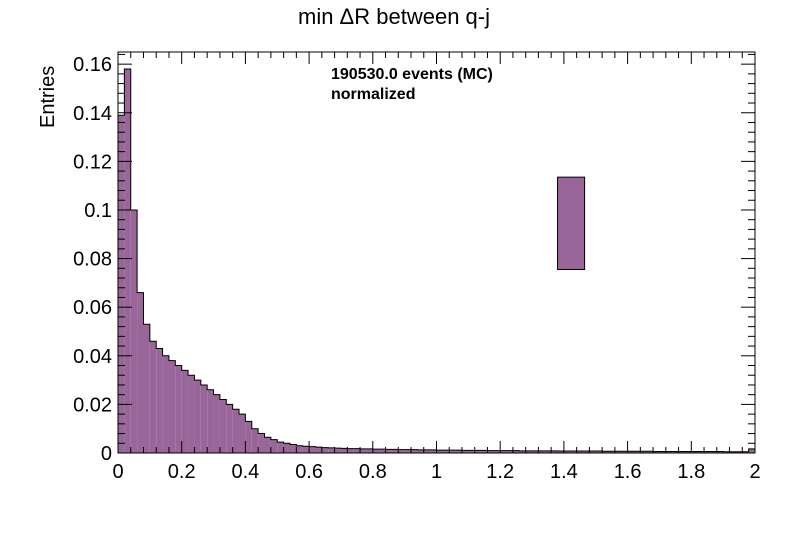  What do you see at coordinates (92, 308) in the screenshot?
I see `y-tick-label: 0.06` at bounding box center [92, 308].